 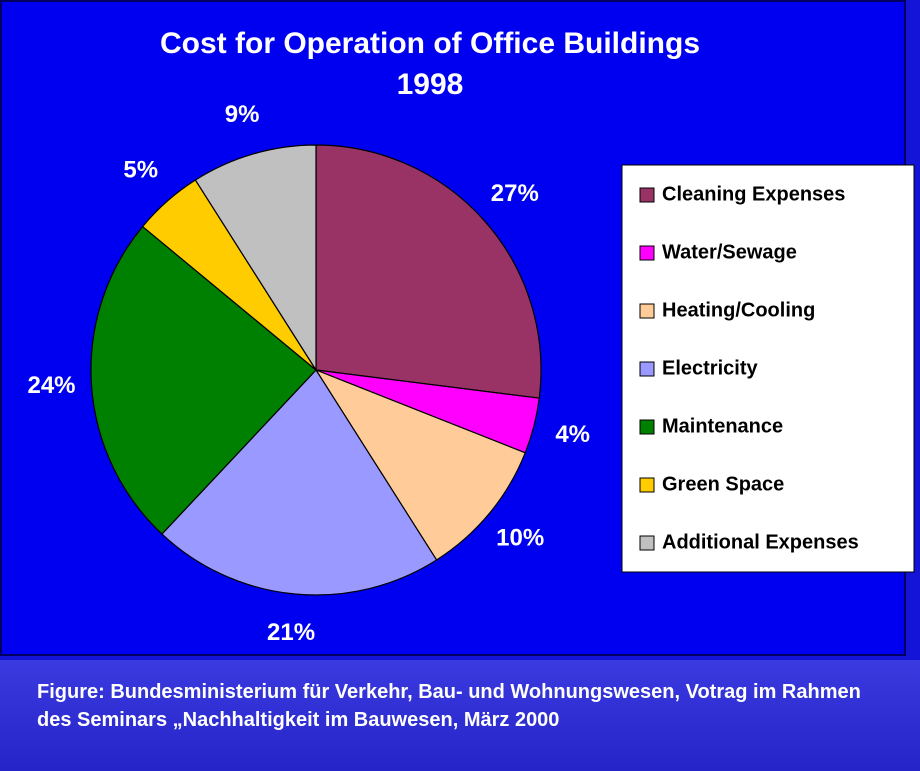 I want to click on legend-label: Additional Expenses, so click(x=760, y=542).